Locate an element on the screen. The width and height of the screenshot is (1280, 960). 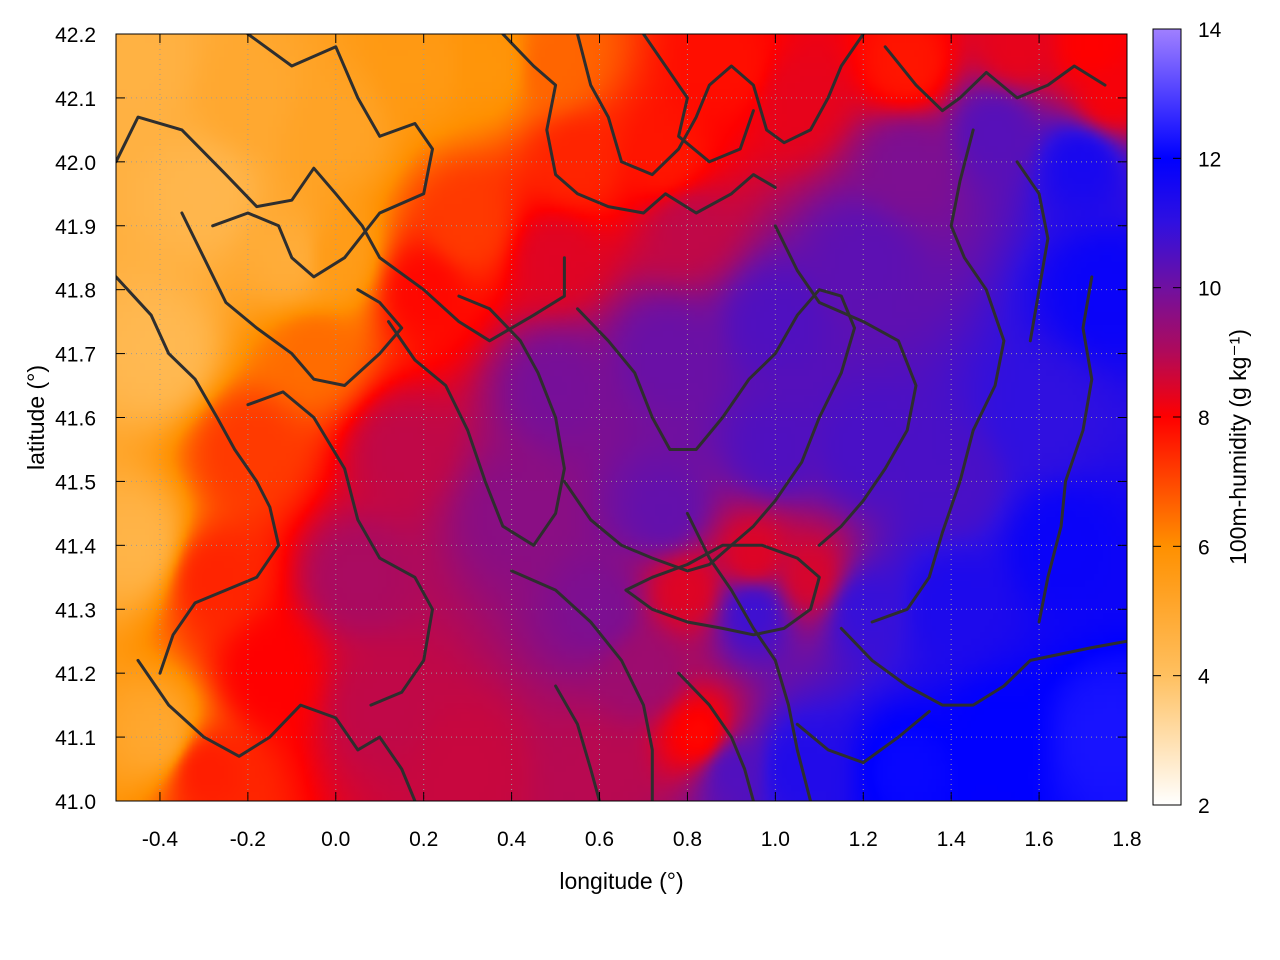
colorbar-tick-label: 12 is located at coordinates (1209, 159).